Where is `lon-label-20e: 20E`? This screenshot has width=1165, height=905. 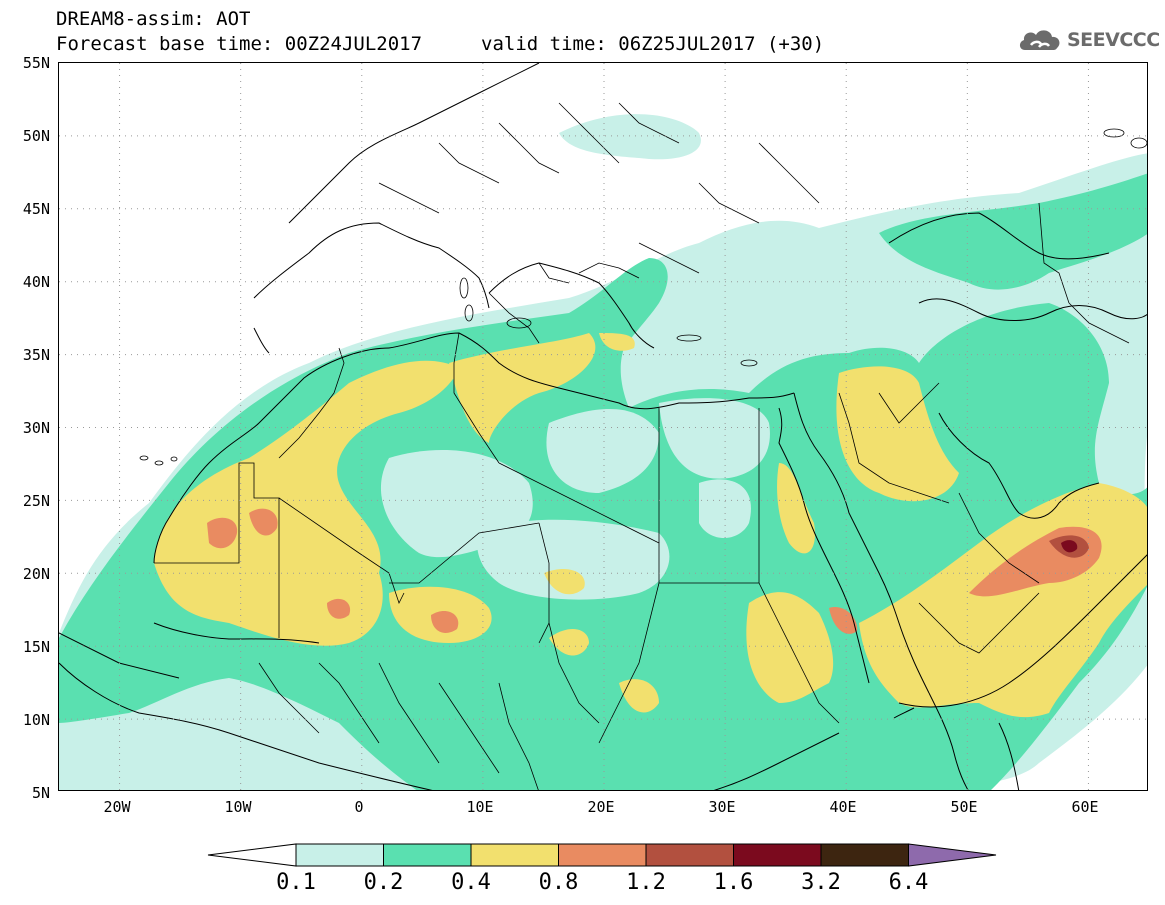
lon-label-20e: 20E is located at coordinates (601, 807).